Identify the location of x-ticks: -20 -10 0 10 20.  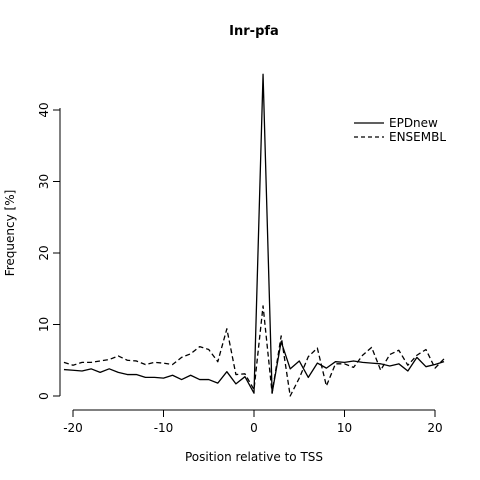
(253, 422).